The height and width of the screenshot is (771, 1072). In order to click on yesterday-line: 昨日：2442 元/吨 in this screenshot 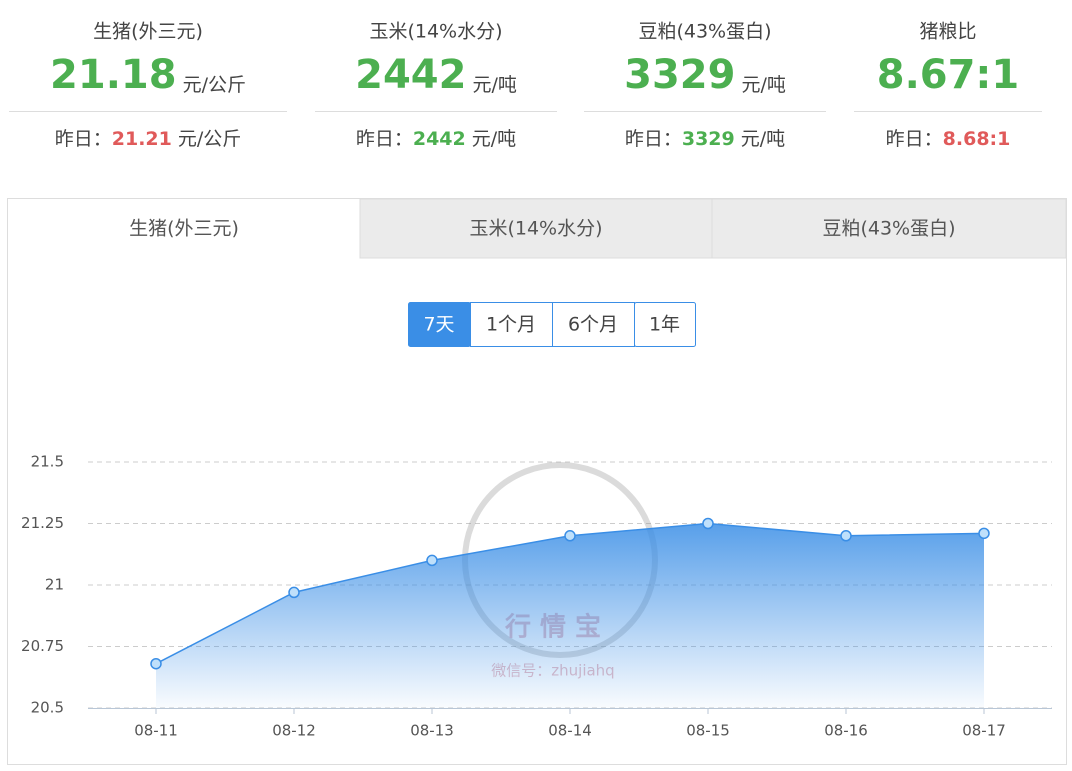, I will do `click(436, 139)`.